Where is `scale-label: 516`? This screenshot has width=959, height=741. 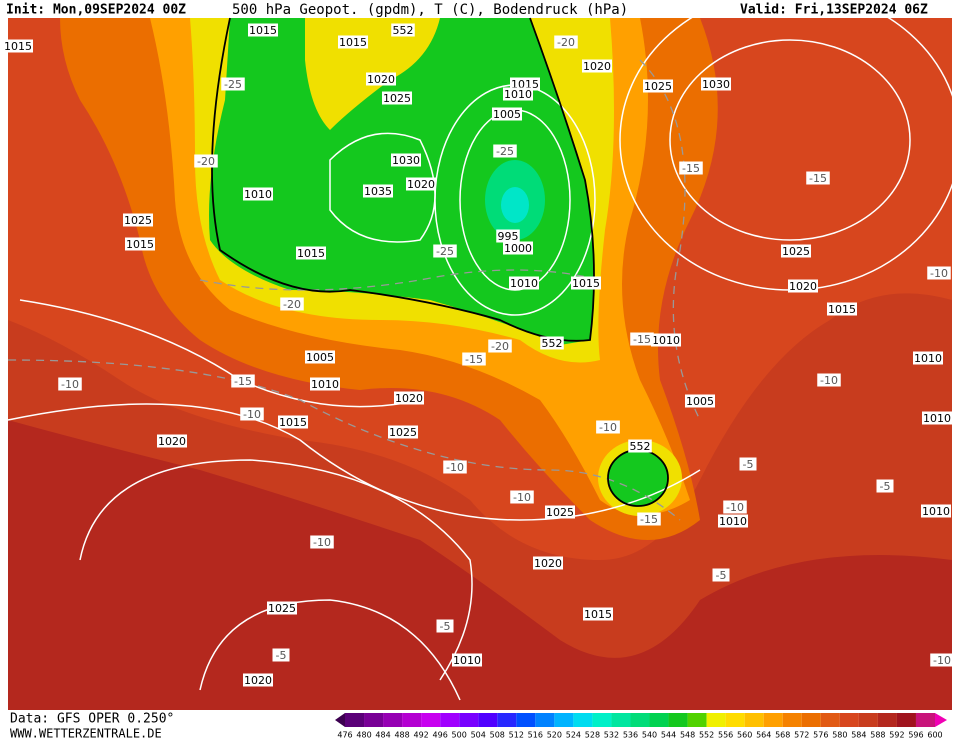
scale-label: 516 is located at coordinates (535, 735).